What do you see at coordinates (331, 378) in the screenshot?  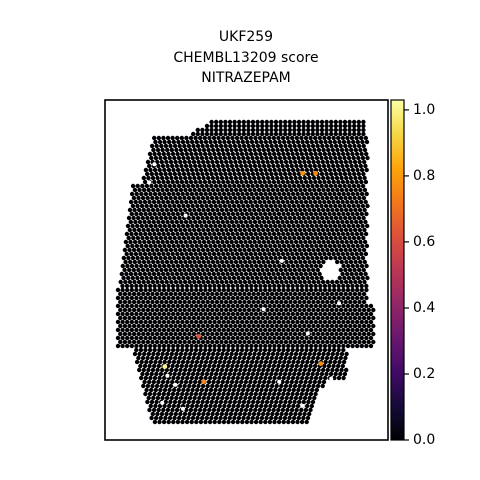 I see `empty-spot` at bounding box center [331, 378].